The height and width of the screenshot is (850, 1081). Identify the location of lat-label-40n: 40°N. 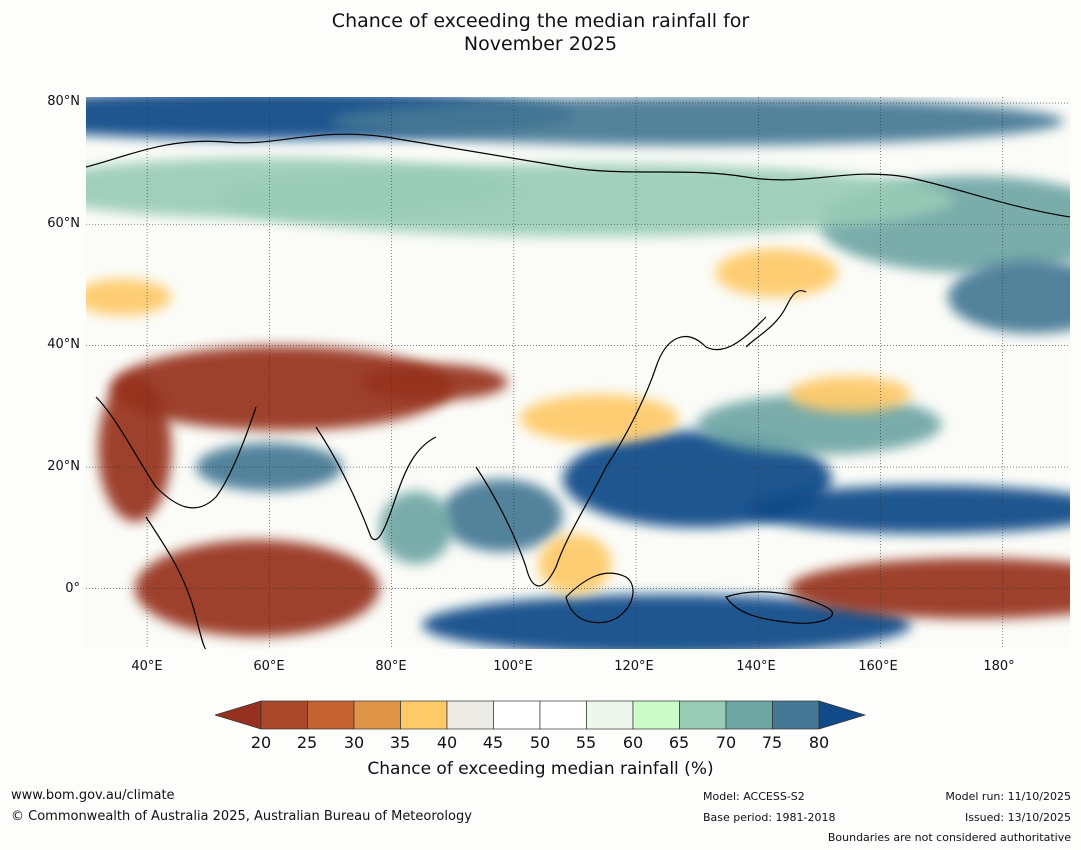
(63, 344).